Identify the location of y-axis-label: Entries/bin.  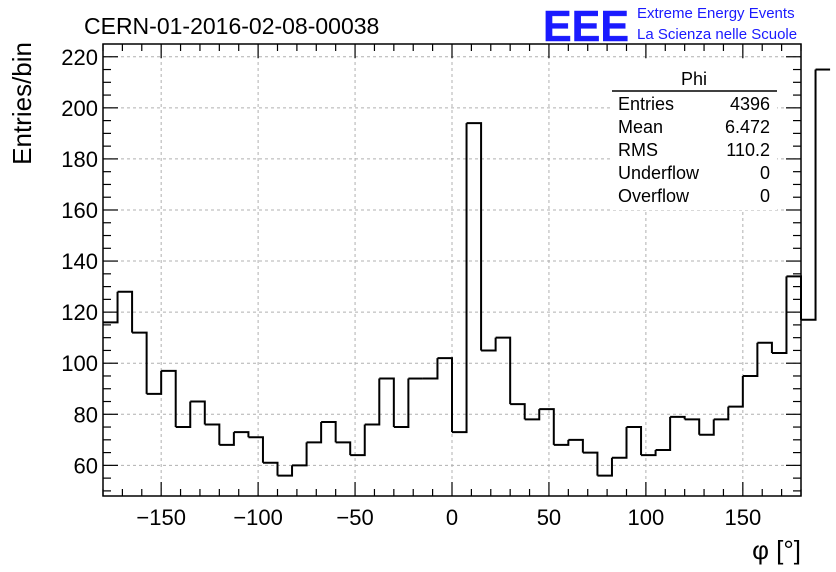
(22, 103).